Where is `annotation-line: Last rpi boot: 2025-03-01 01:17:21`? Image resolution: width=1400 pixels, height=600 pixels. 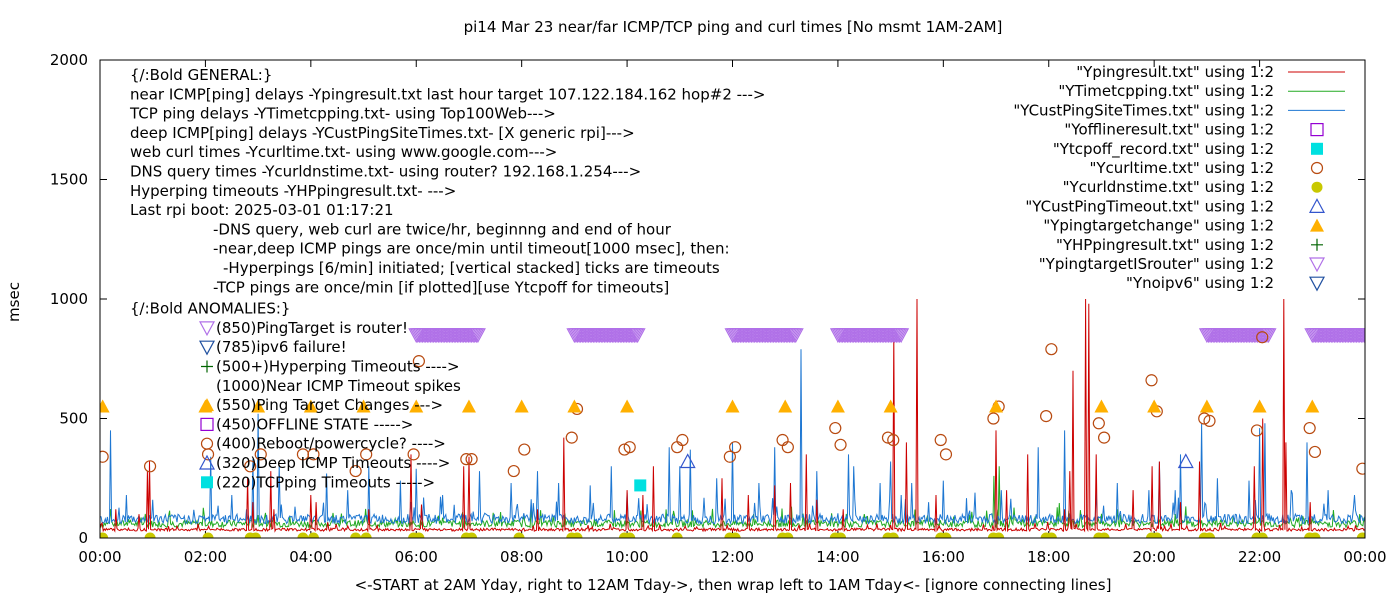 annotation-line: Last rpi boot: 2025-03-01 01:17:21 is located at coordinates (262, 210).